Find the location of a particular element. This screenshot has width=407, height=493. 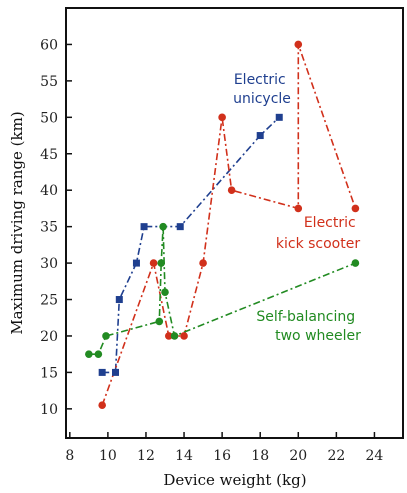

annotation-electric-kick-scooter: Electric kick scooter is located at coordinates (318, 233).